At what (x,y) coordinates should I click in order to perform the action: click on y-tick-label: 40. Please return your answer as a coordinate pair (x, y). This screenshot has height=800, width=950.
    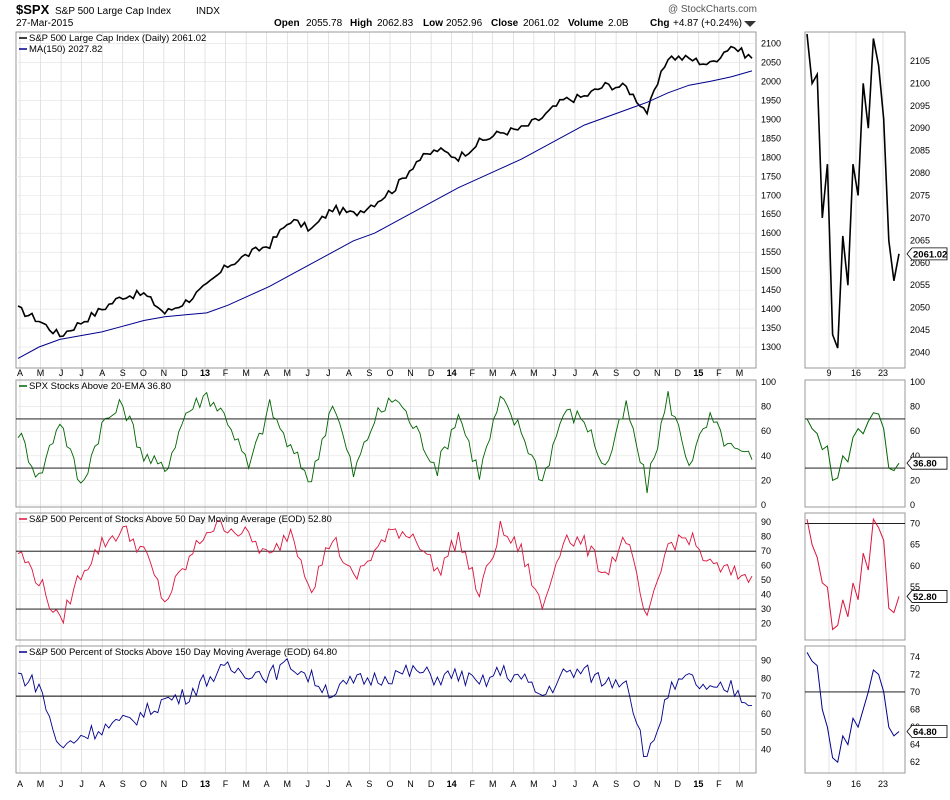
    Looking at the image, I should click on (766, 456).